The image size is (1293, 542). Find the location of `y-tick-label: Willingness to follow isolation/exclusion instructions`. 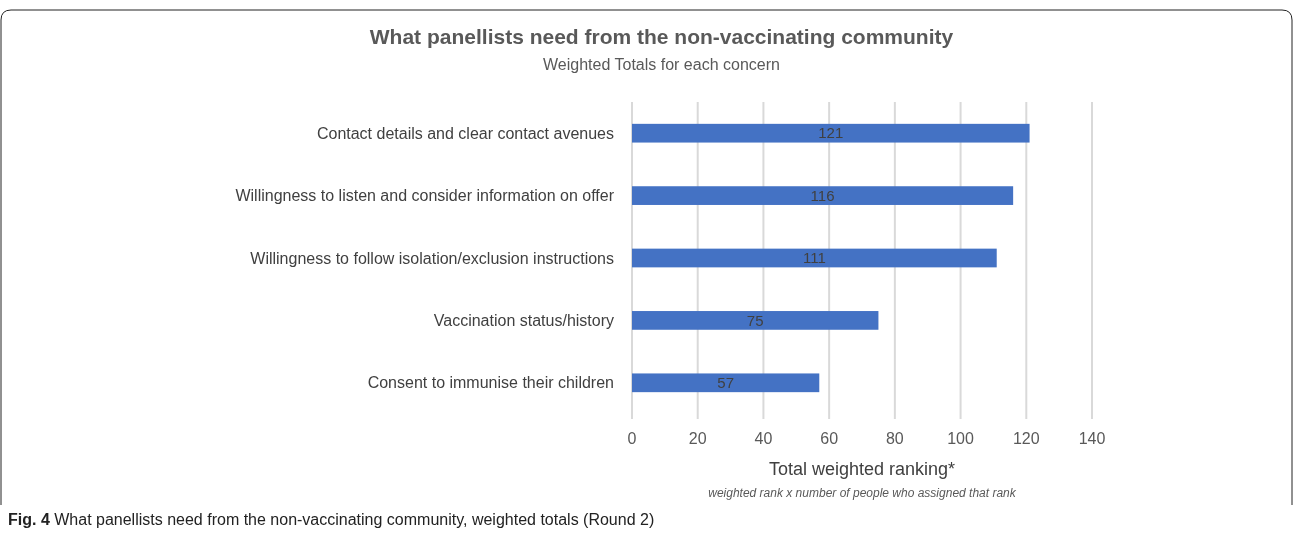

y-tick-label: Willingness to follow isolation/exclusion instructions is located at coordinates (432, 258).